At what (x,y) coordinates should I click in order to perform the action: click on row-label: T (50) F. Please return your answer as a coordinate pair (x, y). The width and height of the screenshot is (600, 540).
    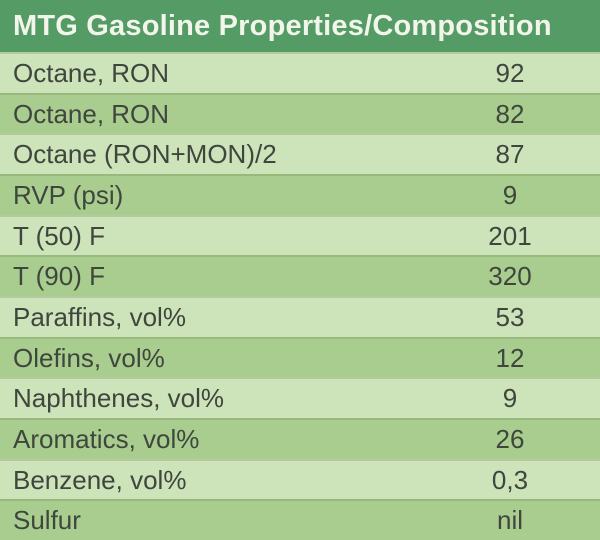
    Looking at the image, I should click on (59, 235).